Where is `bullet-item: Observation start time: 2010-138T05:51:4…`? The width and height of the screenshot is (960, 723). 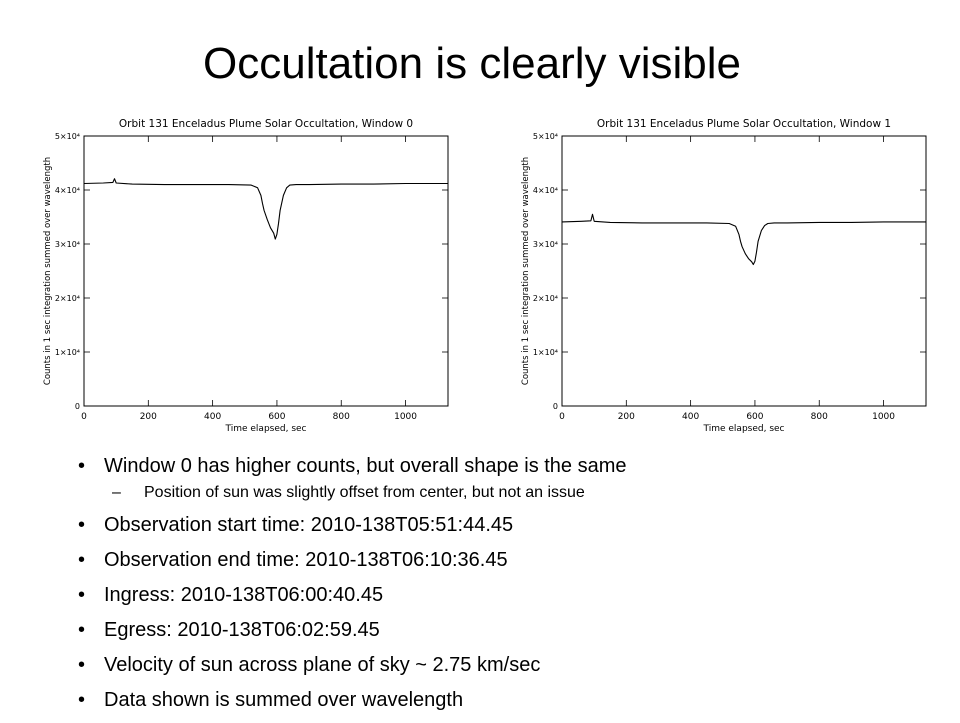 bullet-item: Observation start time: 2010-138T05:51:4… is located at coordinates (508, 525).